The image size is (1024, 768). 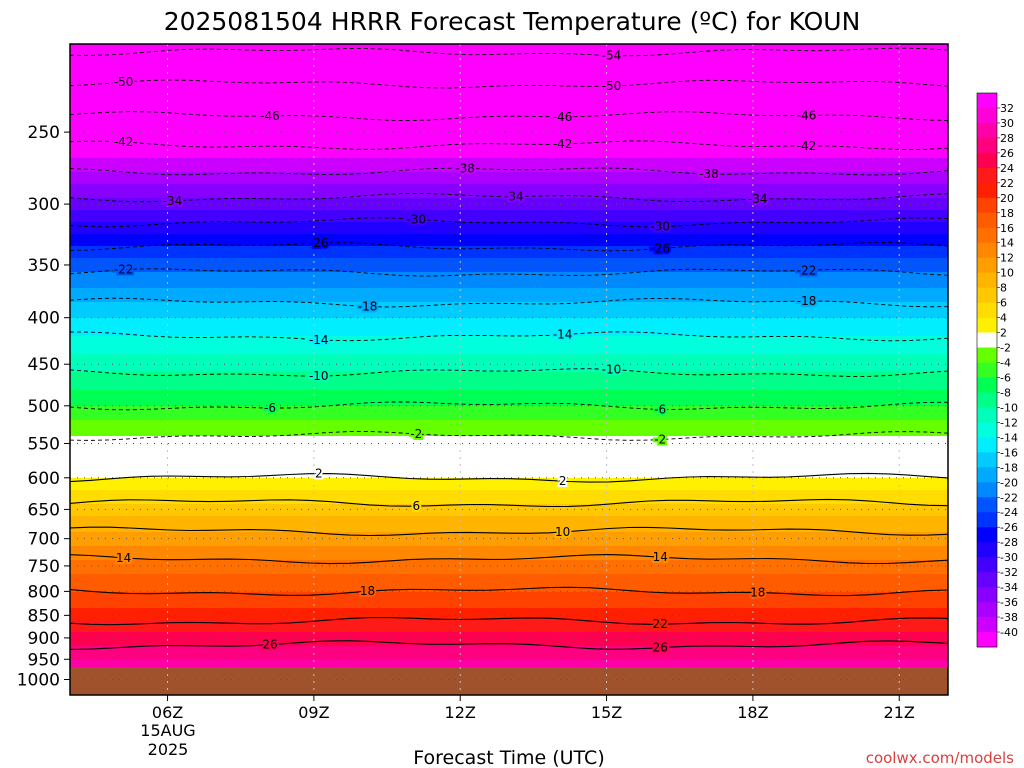 I want to click on colorbar-label: -8, so click(x=1005, y=392).